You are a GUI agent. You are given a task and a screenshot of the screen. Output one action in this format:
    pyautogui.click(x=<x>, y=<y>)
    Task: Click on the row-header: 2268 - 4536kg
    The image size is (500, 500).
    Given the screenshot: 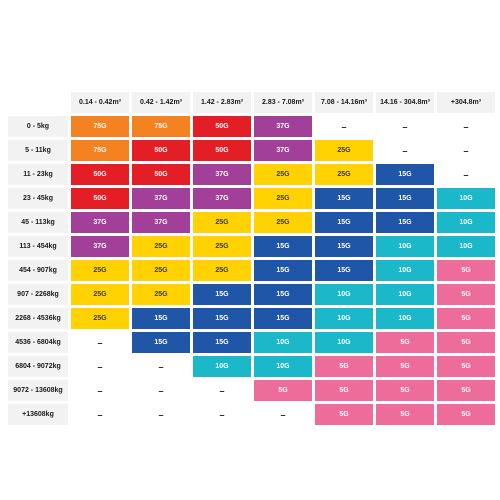 What is the action you would take?
    pyautogui.click(x=38, y=318)
    